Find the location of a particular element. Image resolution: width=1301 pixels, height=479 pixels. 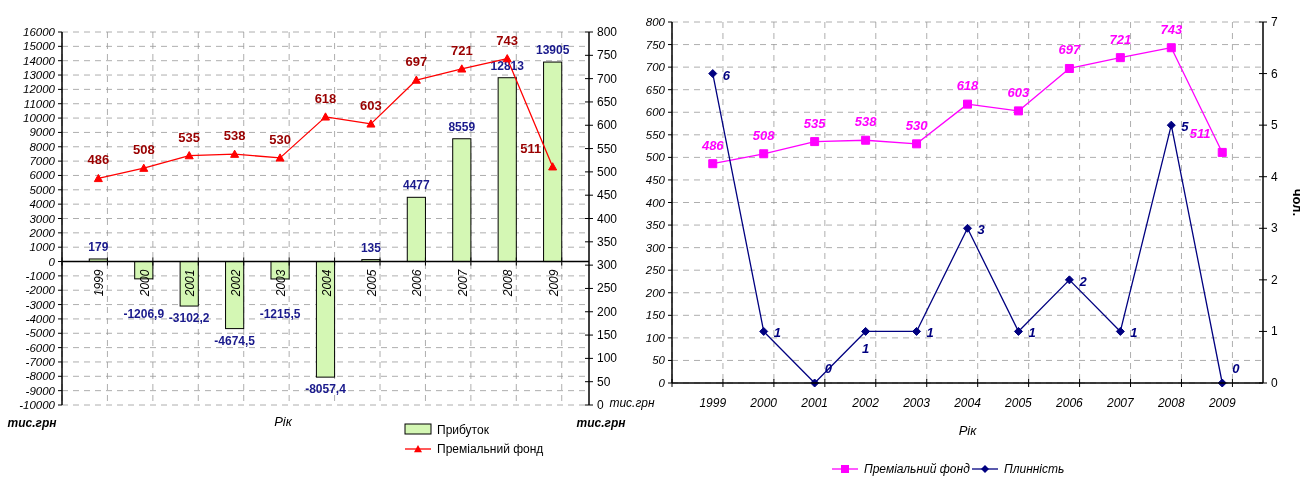

data-label: -3102,2 is located at coordinates (189, 318).